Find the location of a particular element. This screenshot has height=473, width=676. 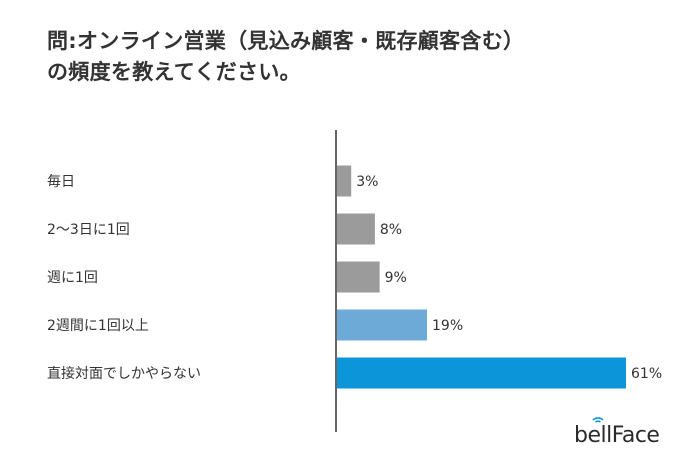

category-label: 毎日 is located at coordinates (61, 182).